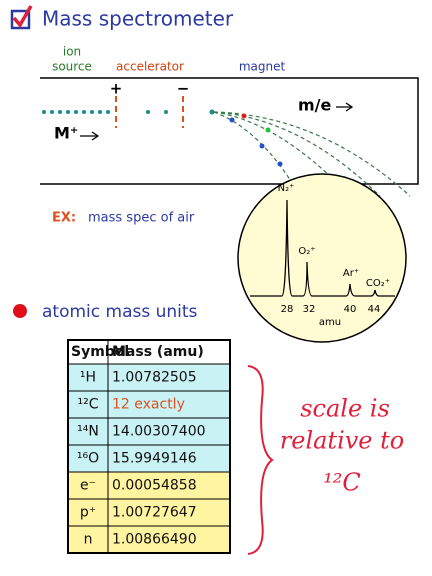 This screenshot has height=576, width=432. I want to click on check-mark, so click(22, 17).